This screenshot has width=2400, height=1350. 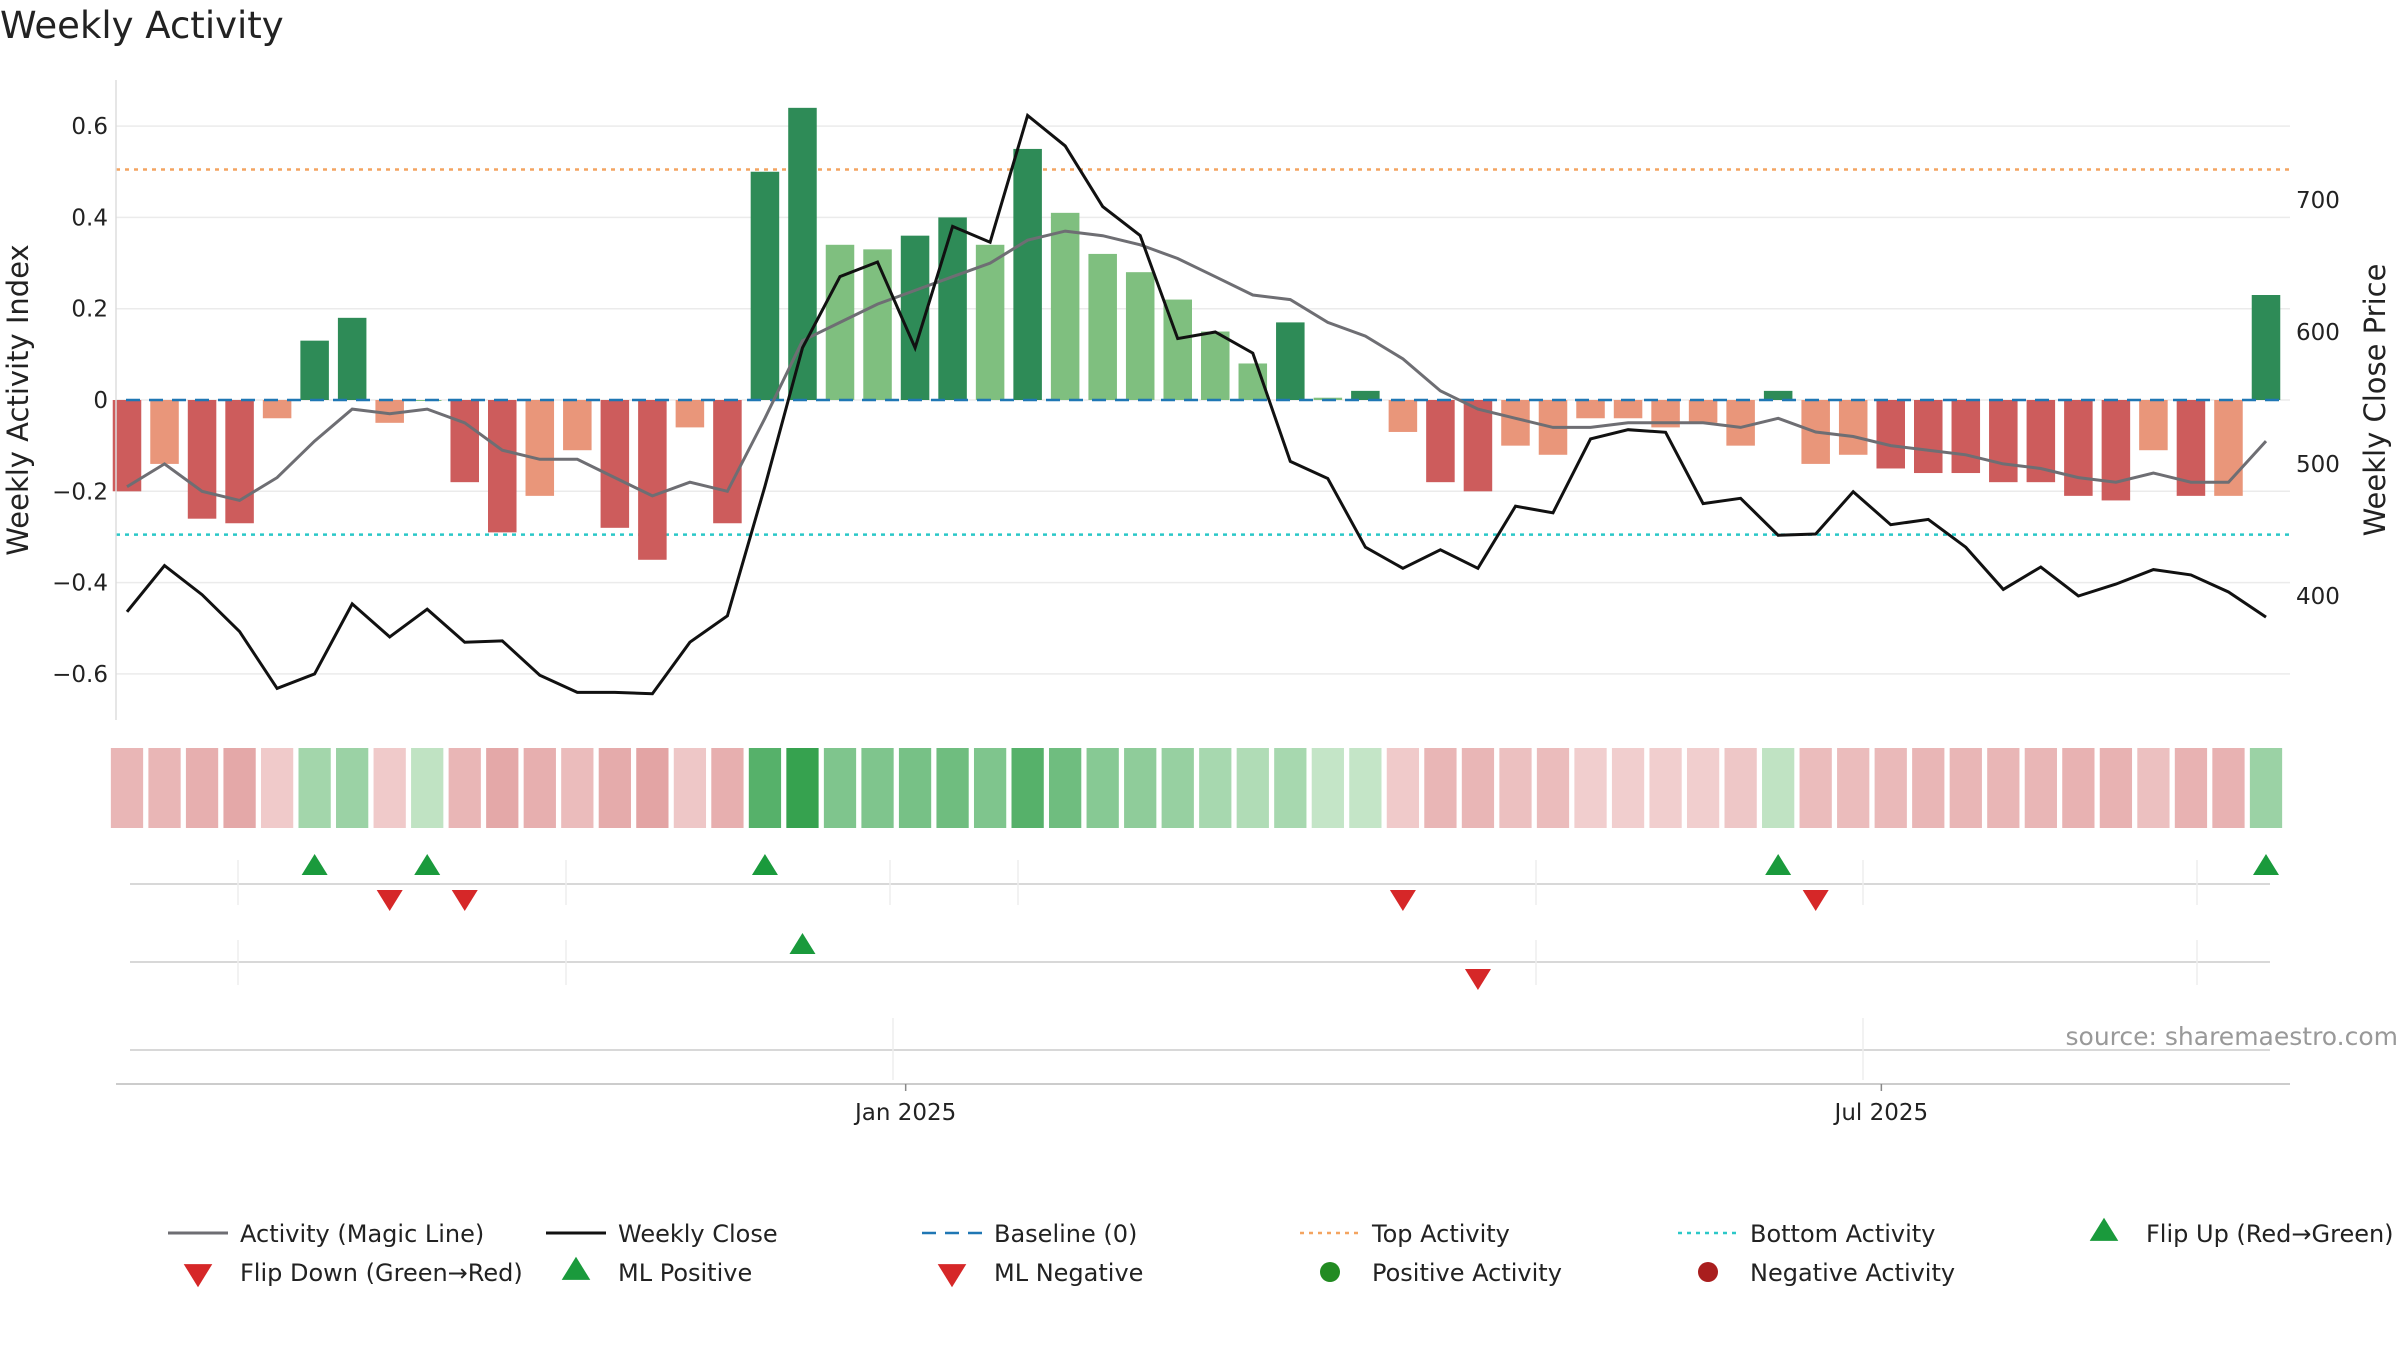 I want to click on legend-label: ML Negative, so click(x=1068, y=1273).